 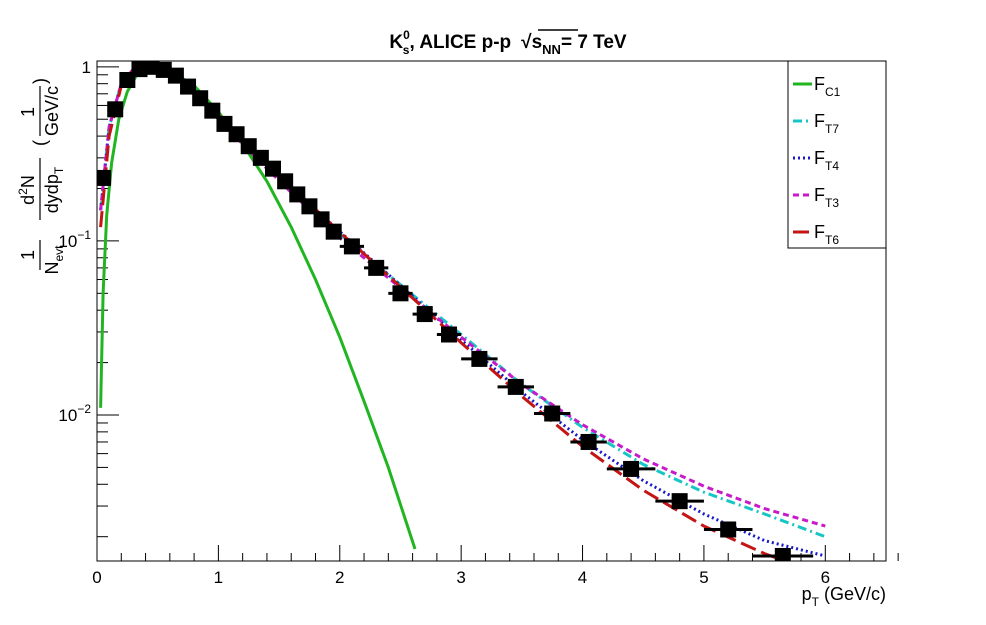 What do you see at coordinates (827, 86) in the screenshot?
I see `legend-label-c1: FC1` at bounding box center [827, 86].